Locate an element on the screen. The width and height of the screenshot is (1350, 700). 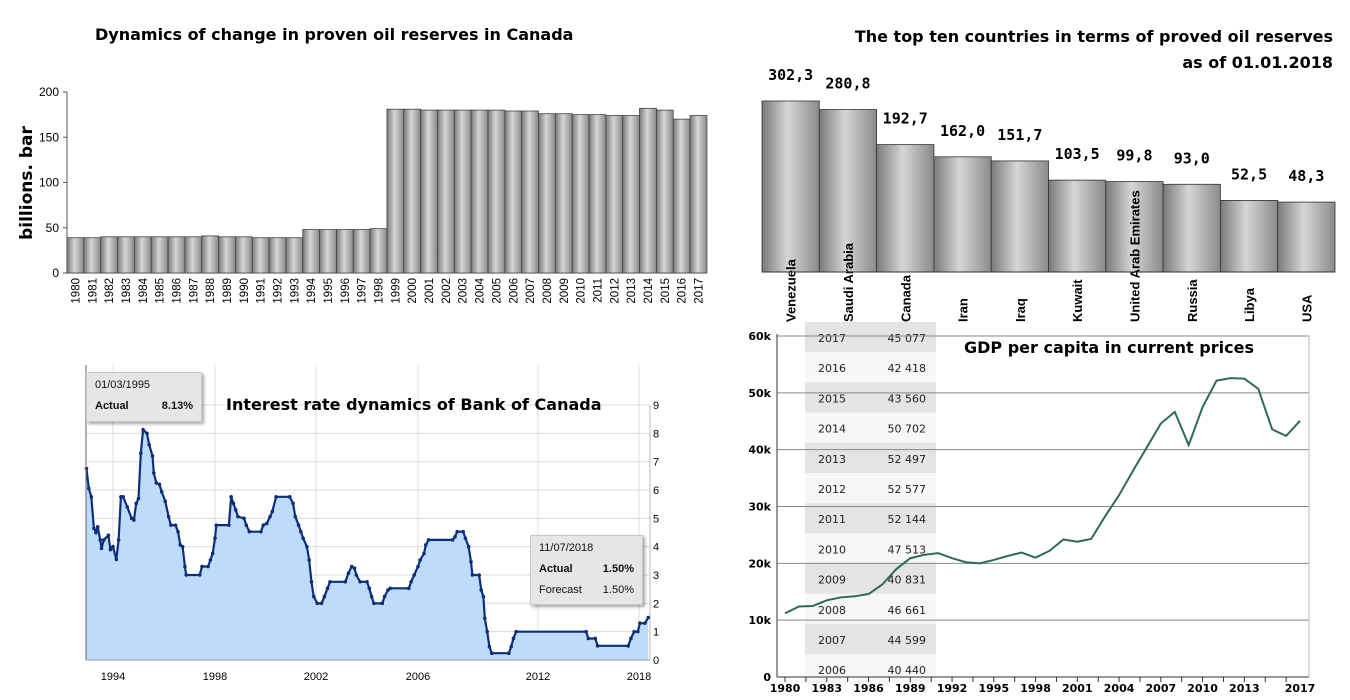
x-tick-label: 1994 is located at coordinates (113, 677).